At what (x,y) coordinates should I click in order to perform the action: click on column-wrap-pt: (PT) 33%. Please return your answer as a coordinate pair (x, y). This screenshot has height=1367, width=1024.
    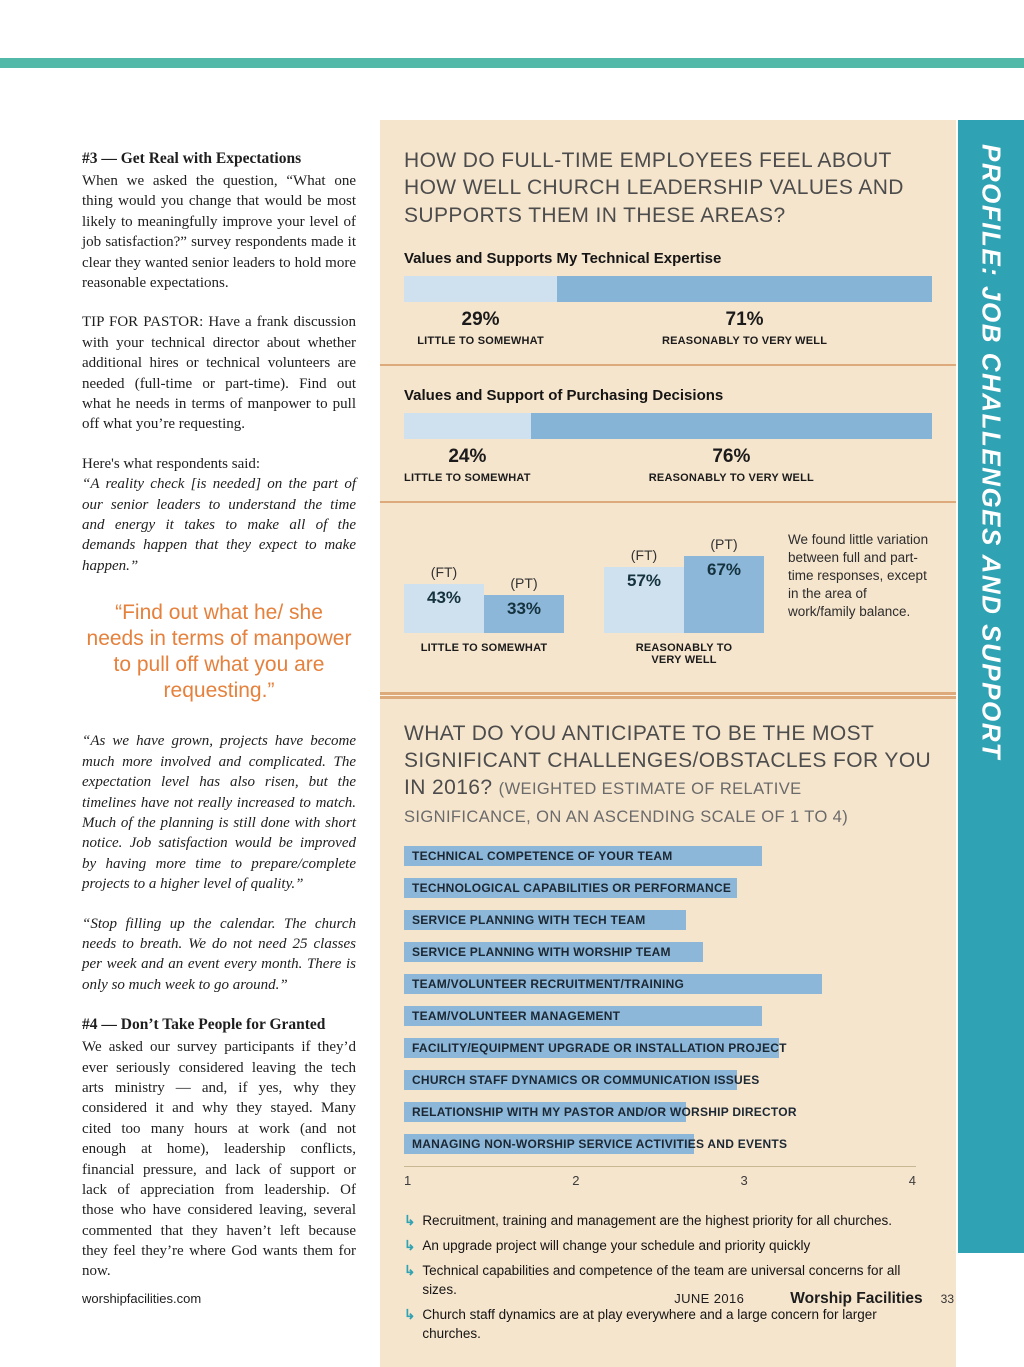
    Looking at the image, I should click on (524, 604).